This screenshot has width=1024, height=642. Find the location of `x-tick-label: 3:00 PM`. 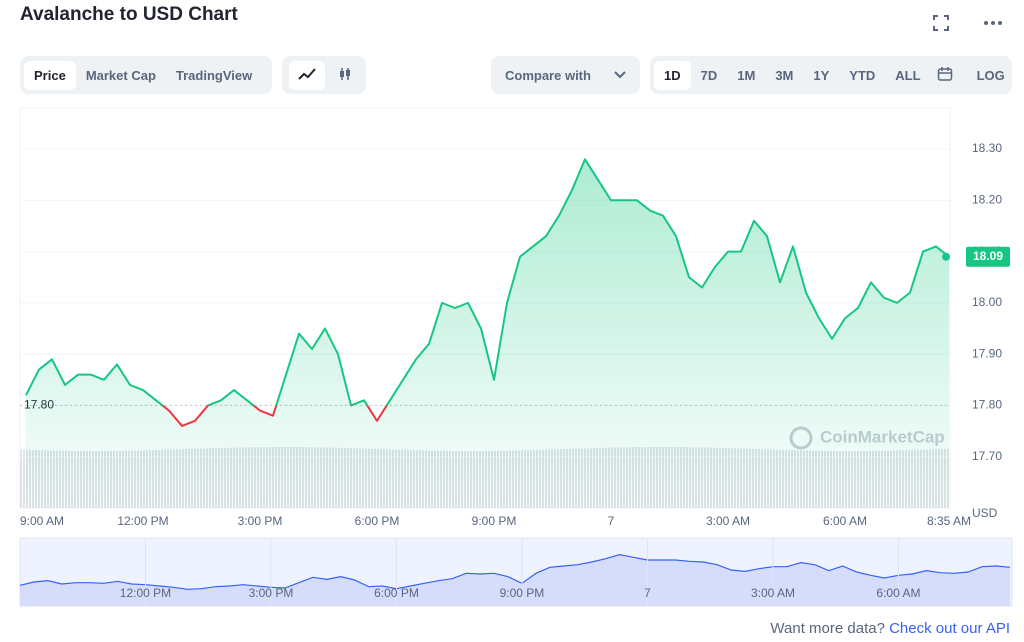

x-tick-label: 3:00 PM is located at coordinates (260, 521).